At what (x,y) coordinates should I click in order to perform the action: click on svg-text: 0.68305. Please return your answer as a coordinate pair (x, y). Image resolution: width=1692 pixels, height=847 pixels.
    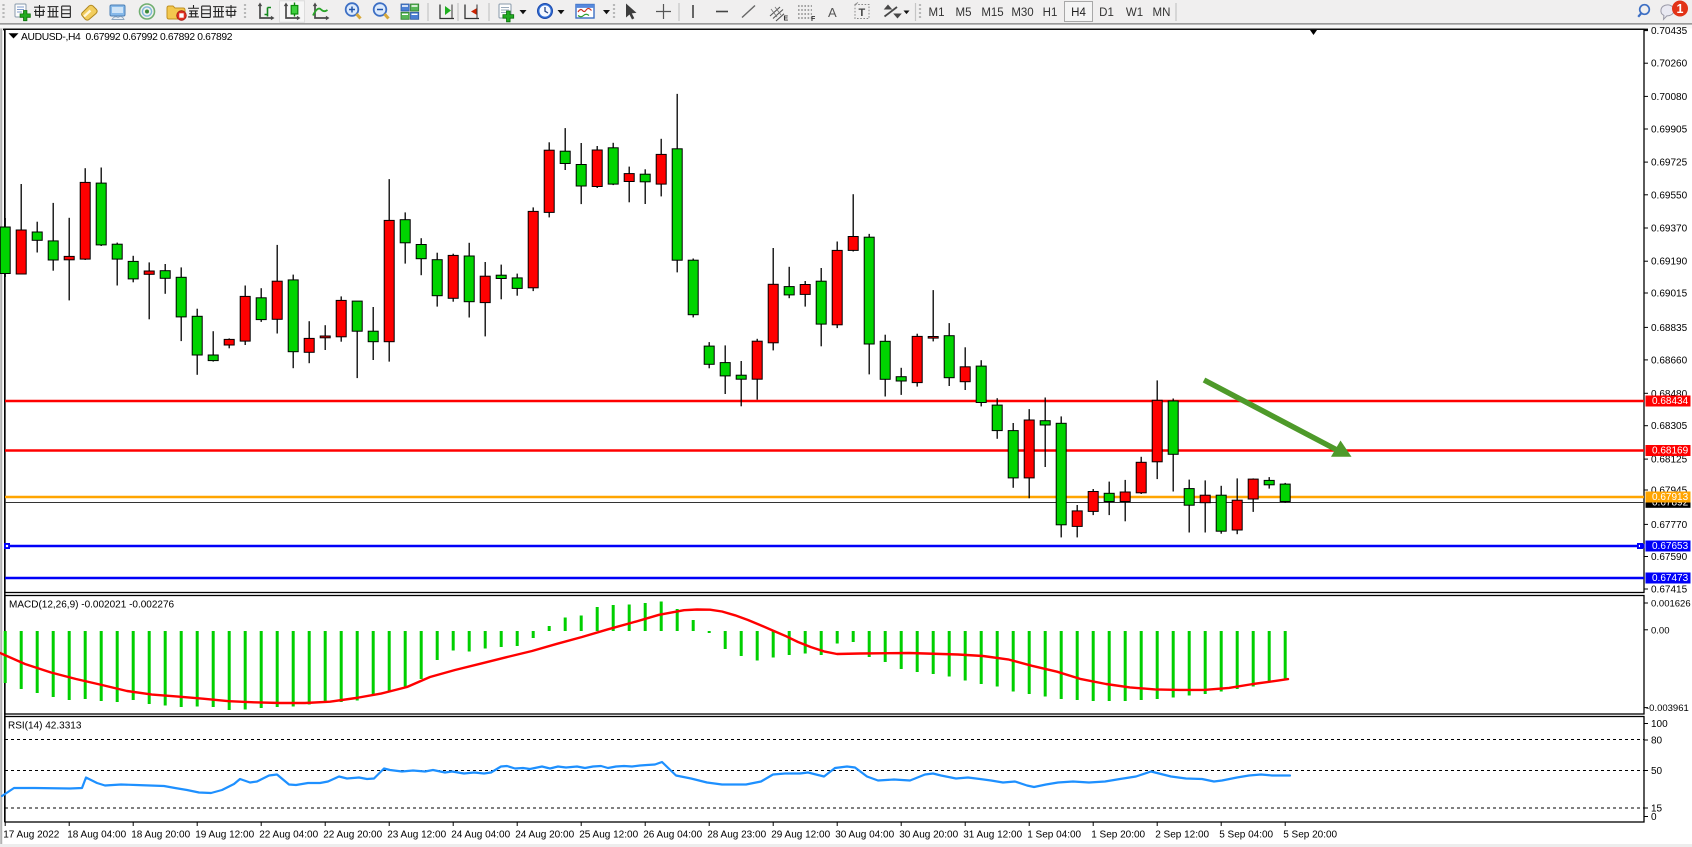
    Looking at the image, I should click on (1669, 426).